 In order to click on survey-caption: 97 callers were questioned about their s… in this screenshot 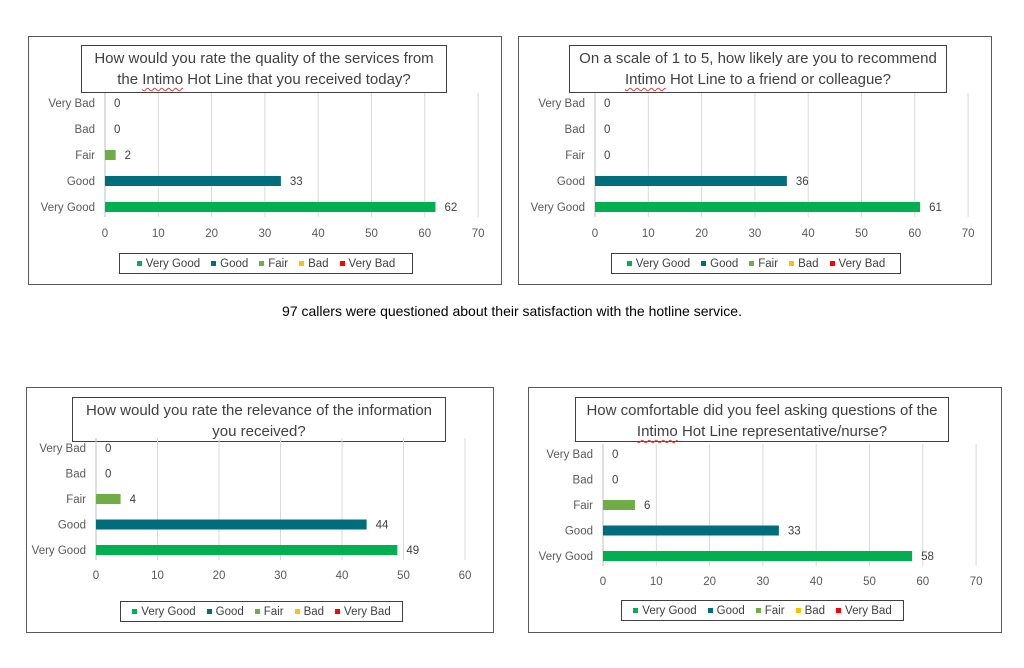, I will do `click(512, 311)`.